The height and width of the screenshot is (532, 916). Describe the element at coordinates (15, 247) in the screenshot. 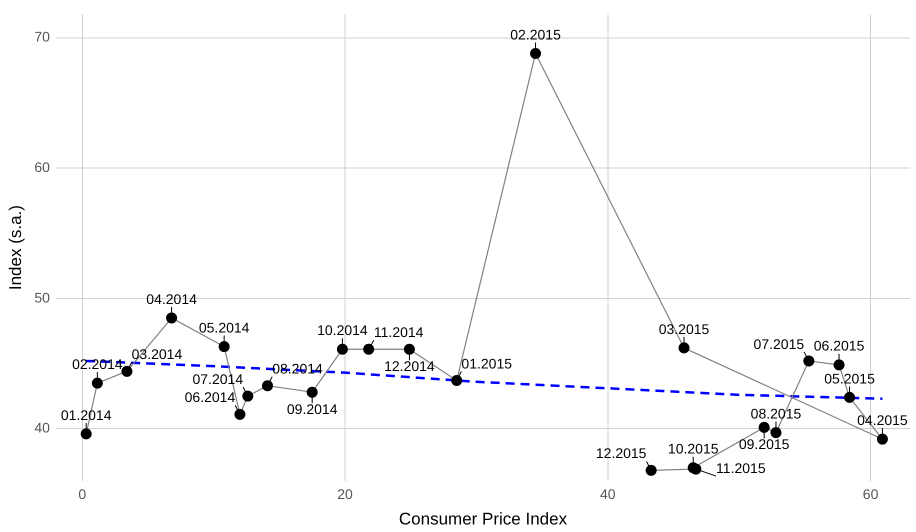

I see `y-axis-title: Index (s.a.)` at that location.